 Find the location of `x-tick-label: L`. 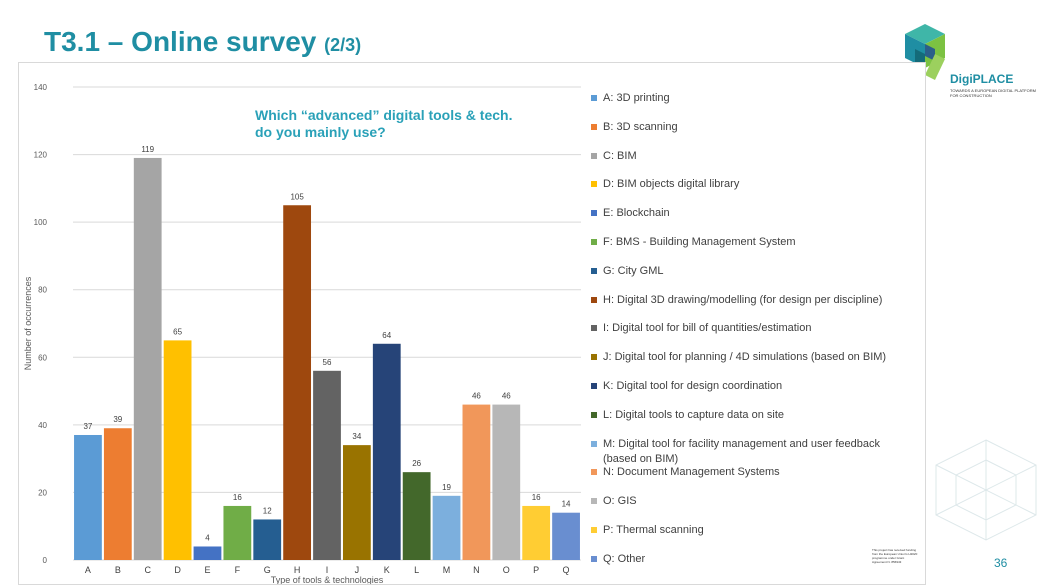

x-tick-label: L is located at coordinates (416, 570).